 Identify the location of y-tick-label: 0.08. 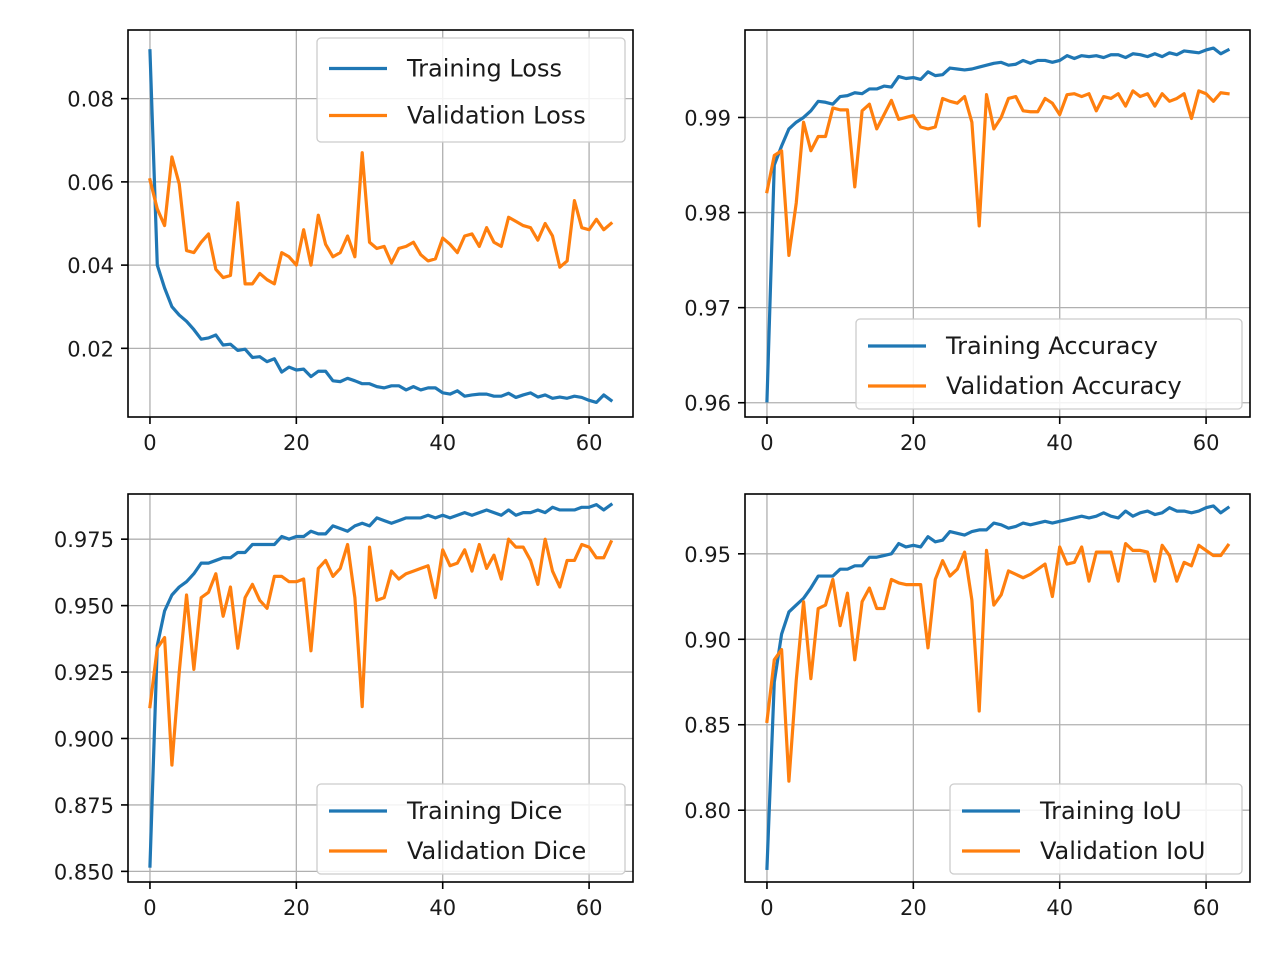
(90, 100).